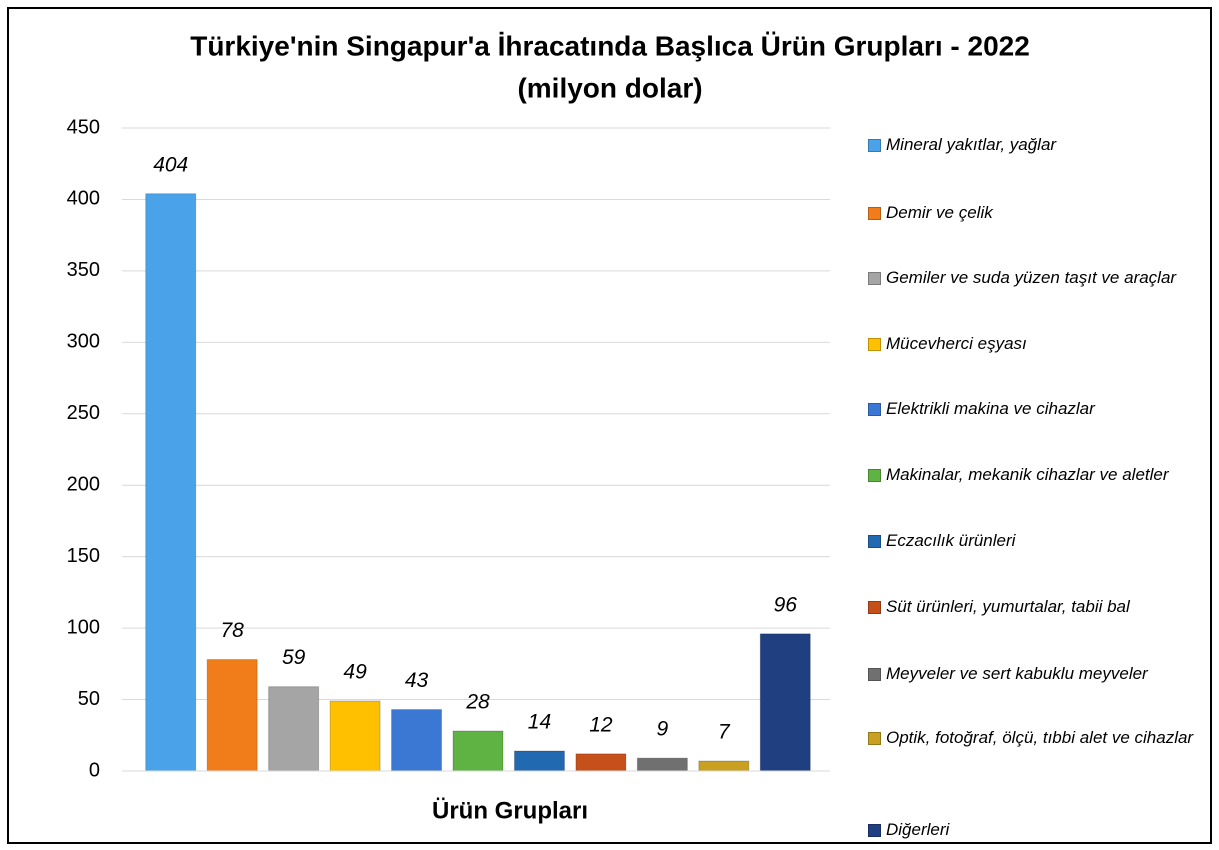  I want to click on legend-item: Mücevherci eşyası, so click(1040, 343).